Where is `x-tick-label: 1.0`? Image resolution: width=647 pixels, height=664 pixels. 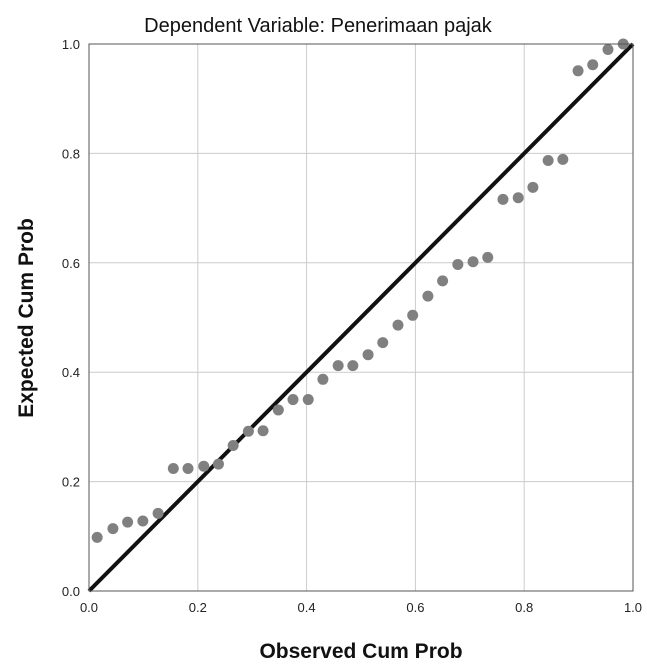
x-tick-label: 1.0 is located at coordinates (633, 607).